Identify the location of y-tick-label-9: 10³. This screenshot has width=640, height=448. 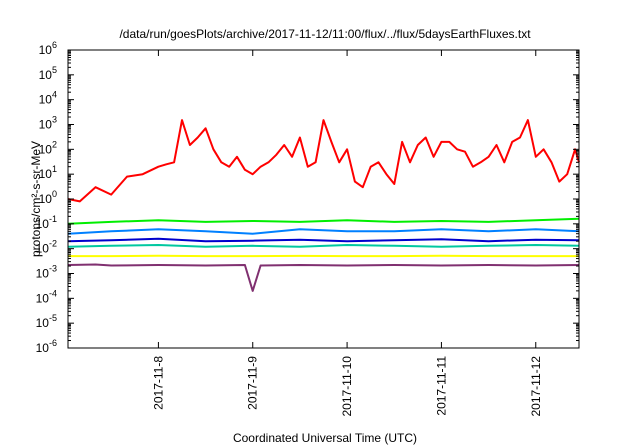
(48, 123).